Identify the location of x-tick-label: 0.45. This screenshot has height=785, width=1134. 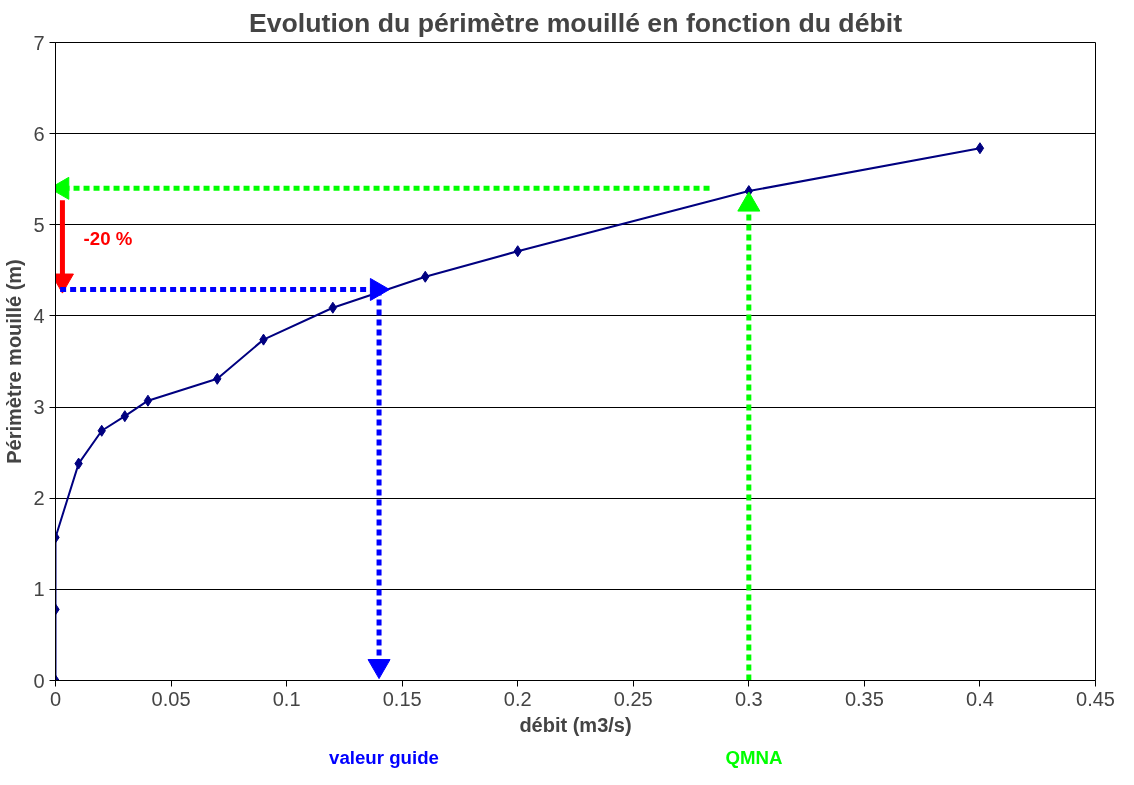
(1095, 698).